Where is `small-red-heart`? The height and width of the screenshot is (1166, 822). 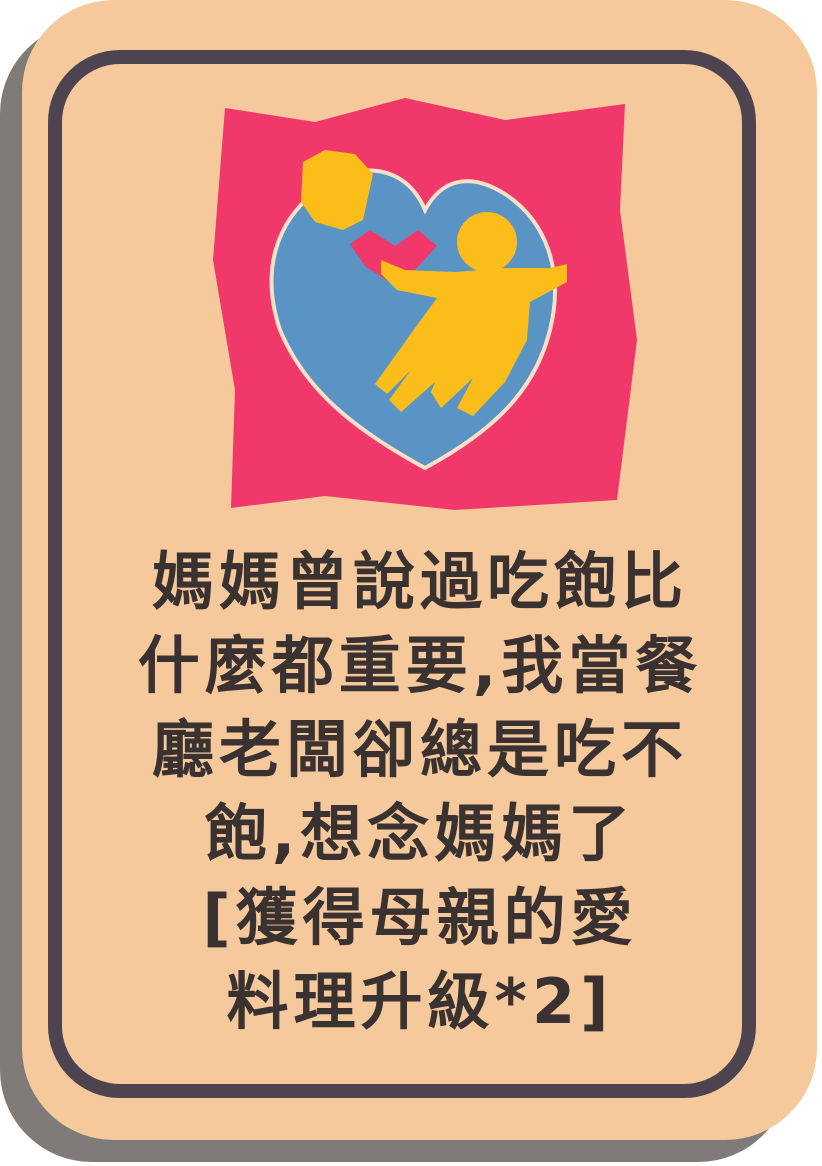 small-red-heart is located at coordinates (393, 258).